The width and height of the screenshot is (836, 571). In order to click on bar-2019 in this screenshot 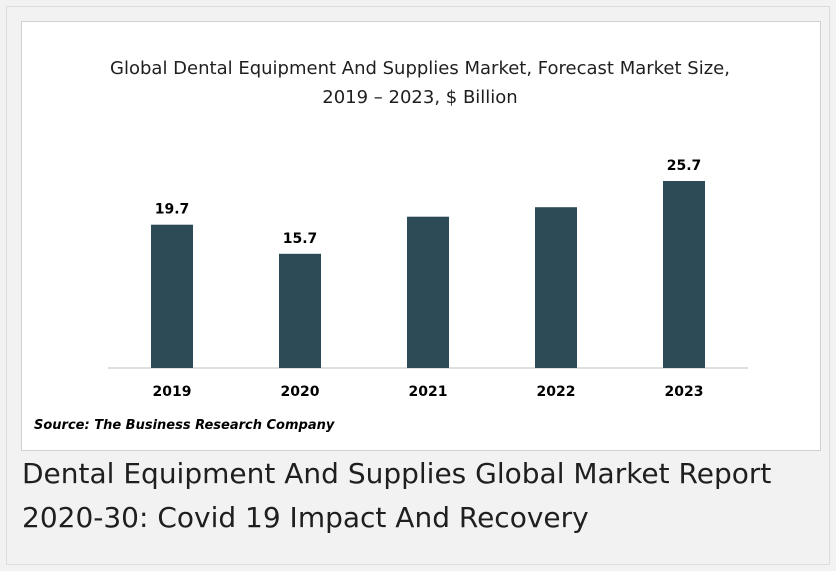, I will do `click(172, 296)`.